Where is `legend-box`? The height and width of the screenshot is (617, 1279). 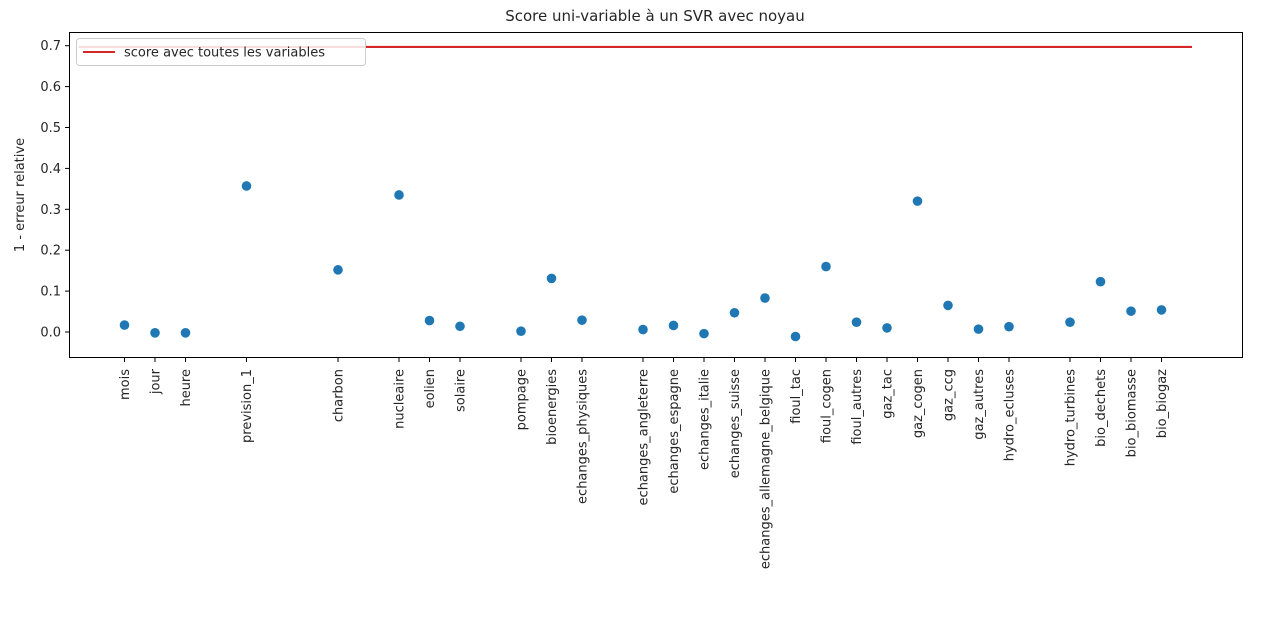
legend-box is located at coordinates (221, 52).